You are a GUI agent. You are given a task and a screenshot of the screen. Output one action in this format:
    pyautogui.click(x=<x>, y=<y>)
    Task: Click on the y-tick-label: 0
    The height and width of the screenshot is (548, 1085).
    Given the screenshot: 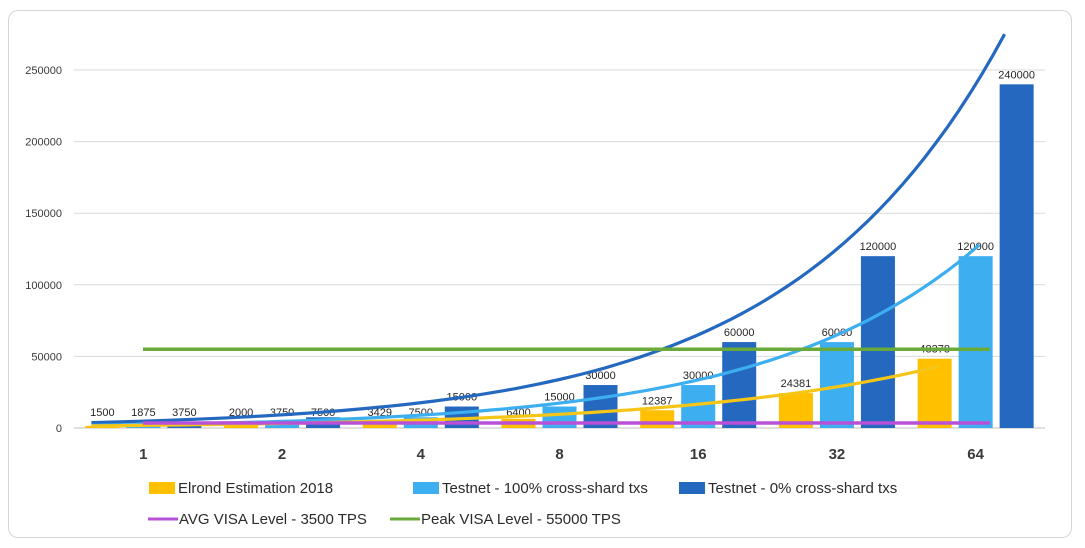 What is the action you would take?
    pyautogui.click(x=59, y=429)
    